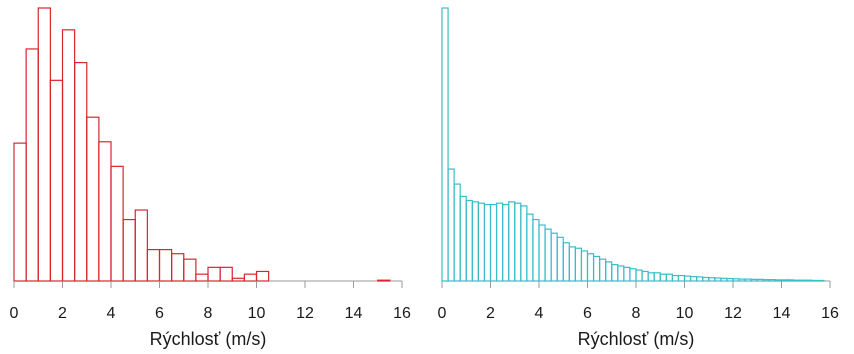  I want to click on x-tick-label: 16, so click(830, 313).